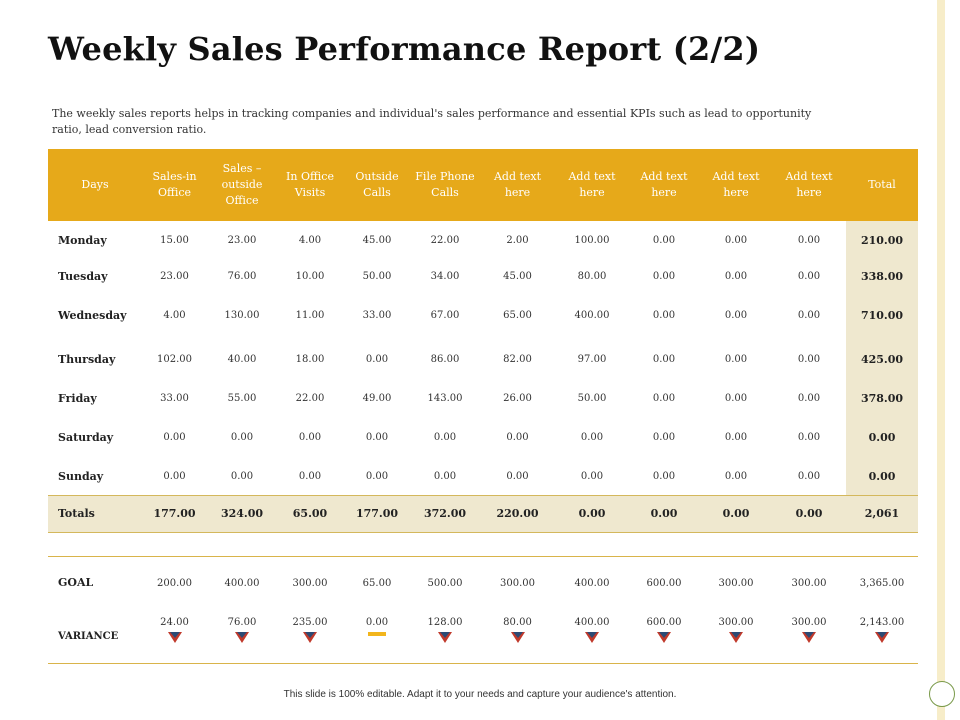  Describe the element at coordinates (517, 359) in the screenshot. I see `table-cell: 82.00` at that location.